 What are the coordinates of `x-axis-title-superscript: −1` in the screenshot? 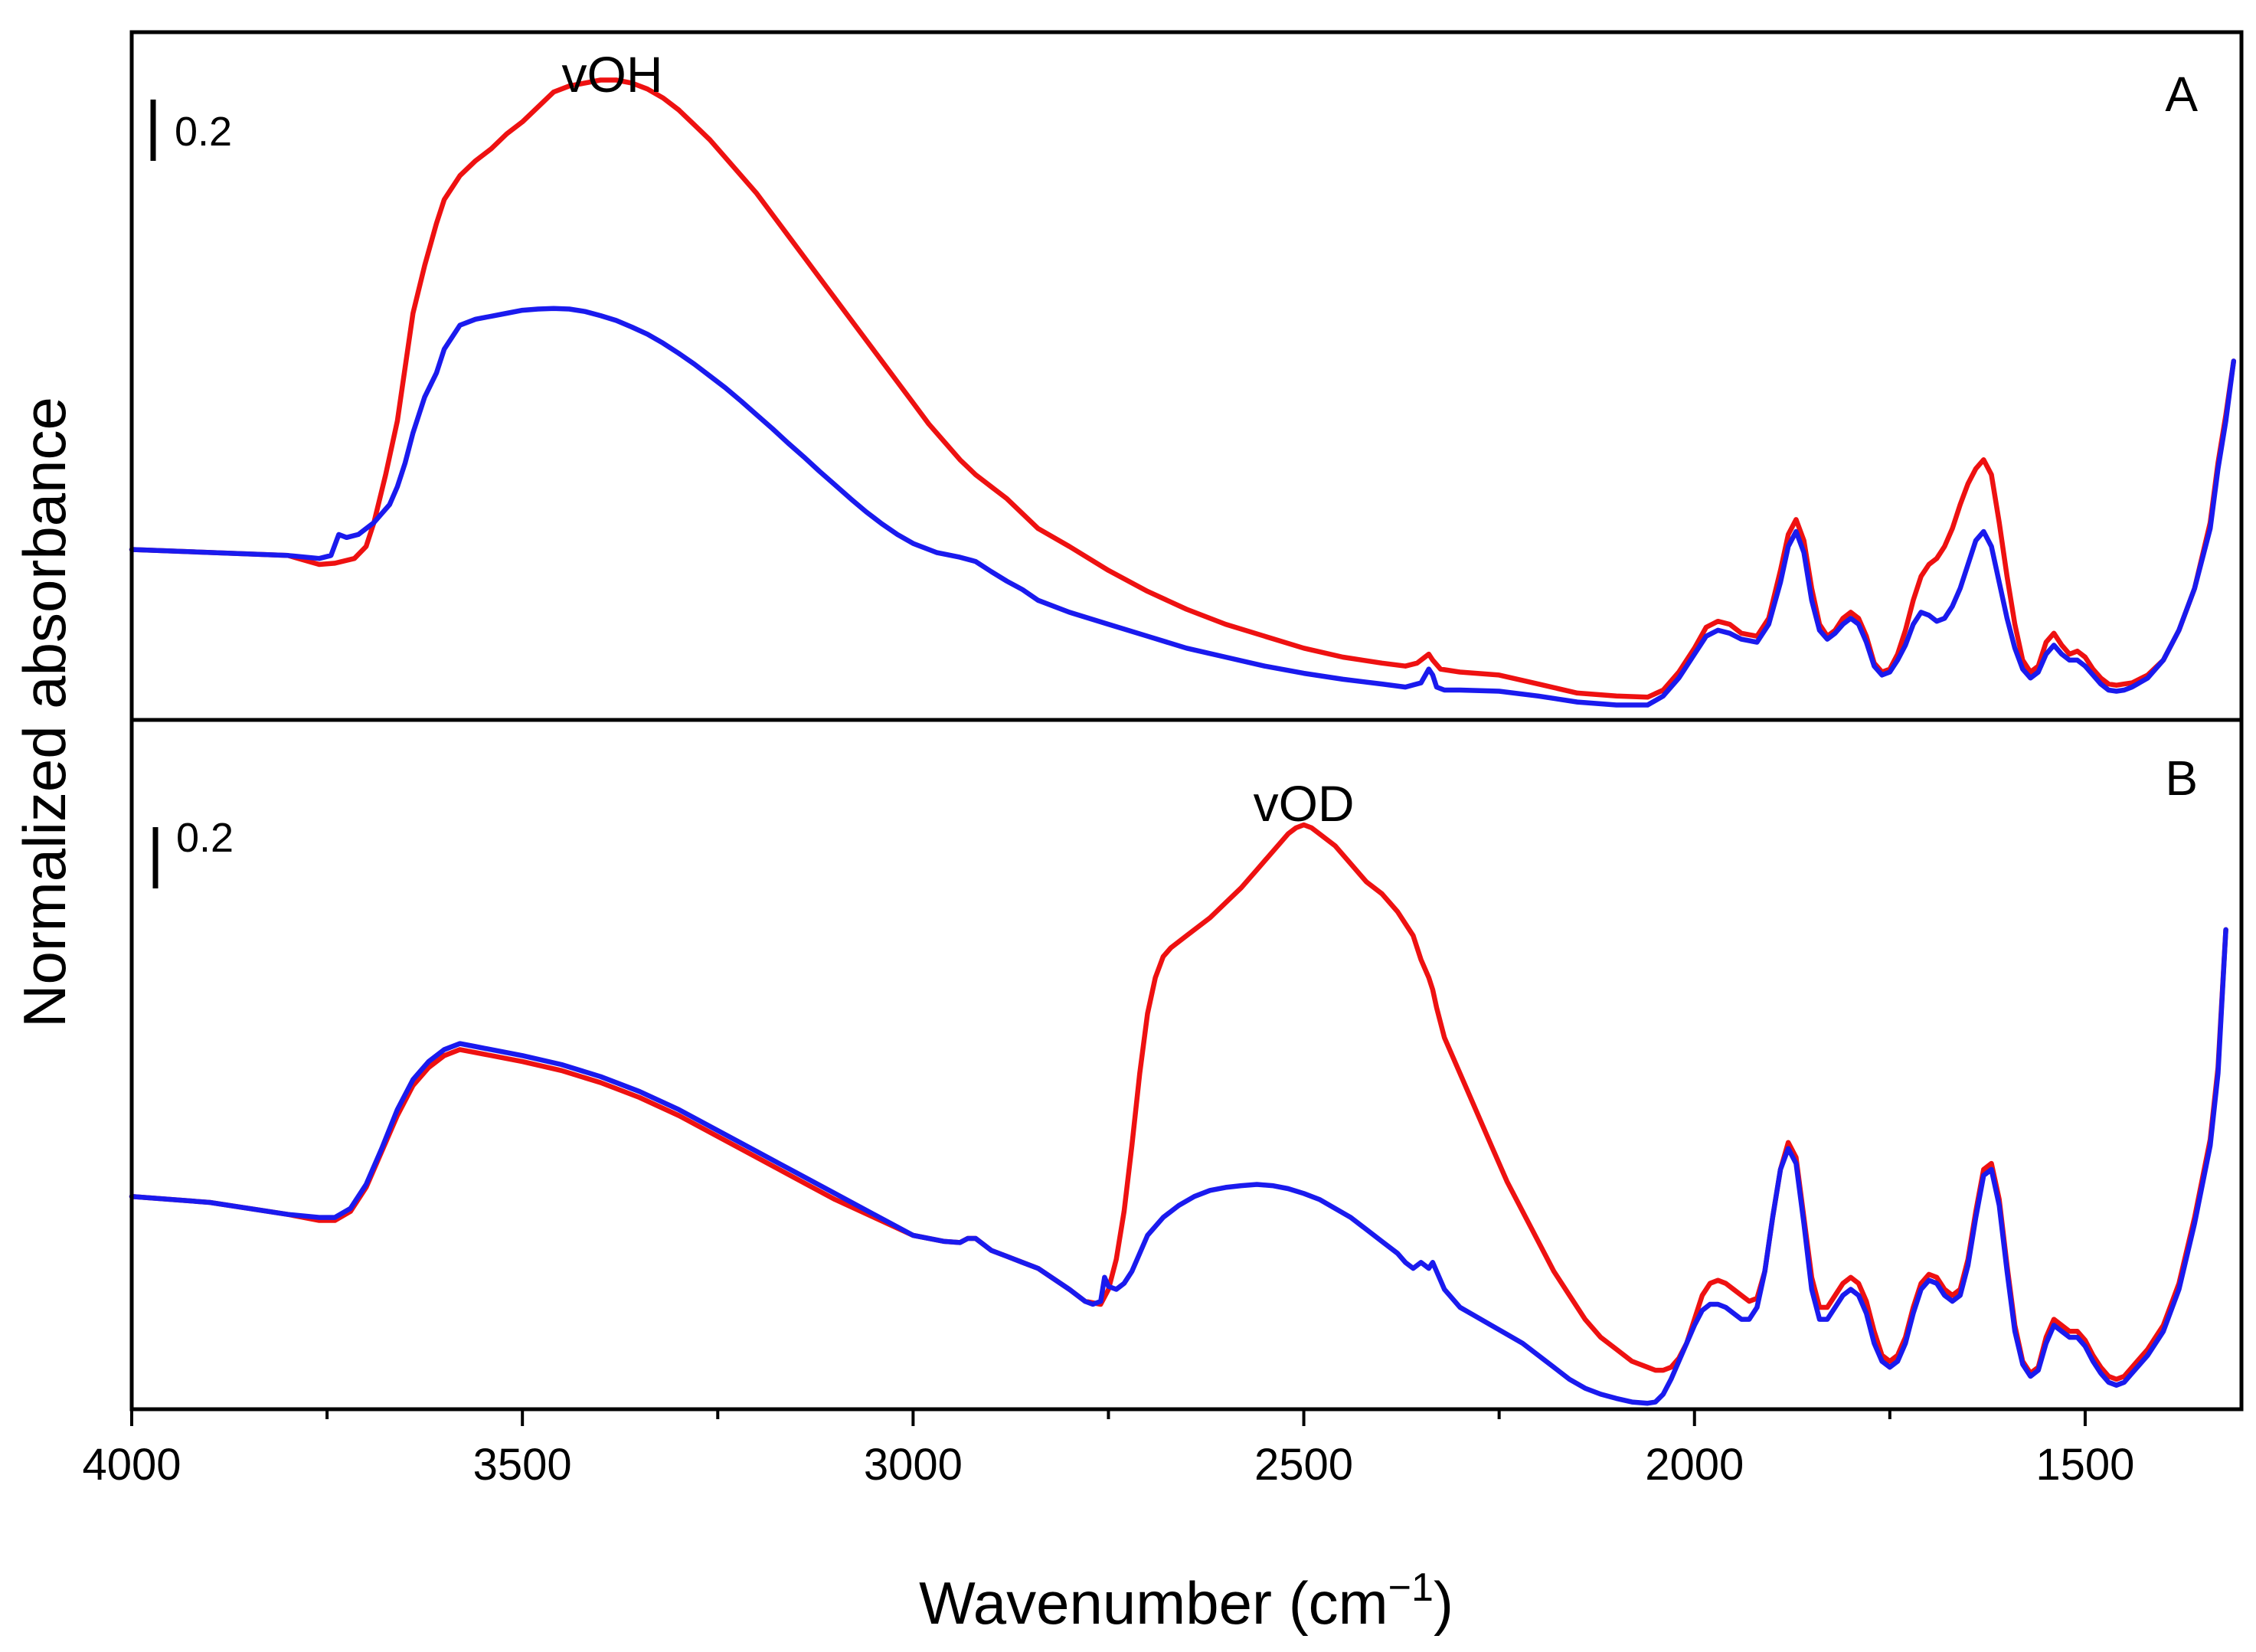 It's located at (1411, 1587).